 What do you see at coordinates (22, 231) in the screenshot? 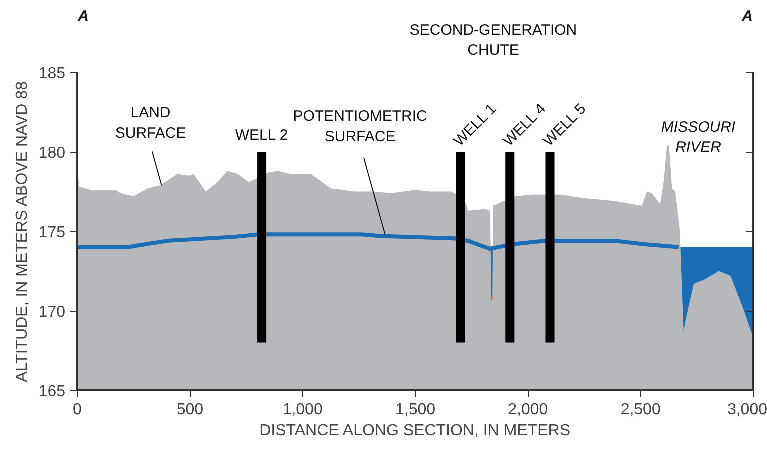
I see `y-axis-title: ALTITUDE, IN METERS ABOVE NAVD 88` at bounding box center [22, 231].